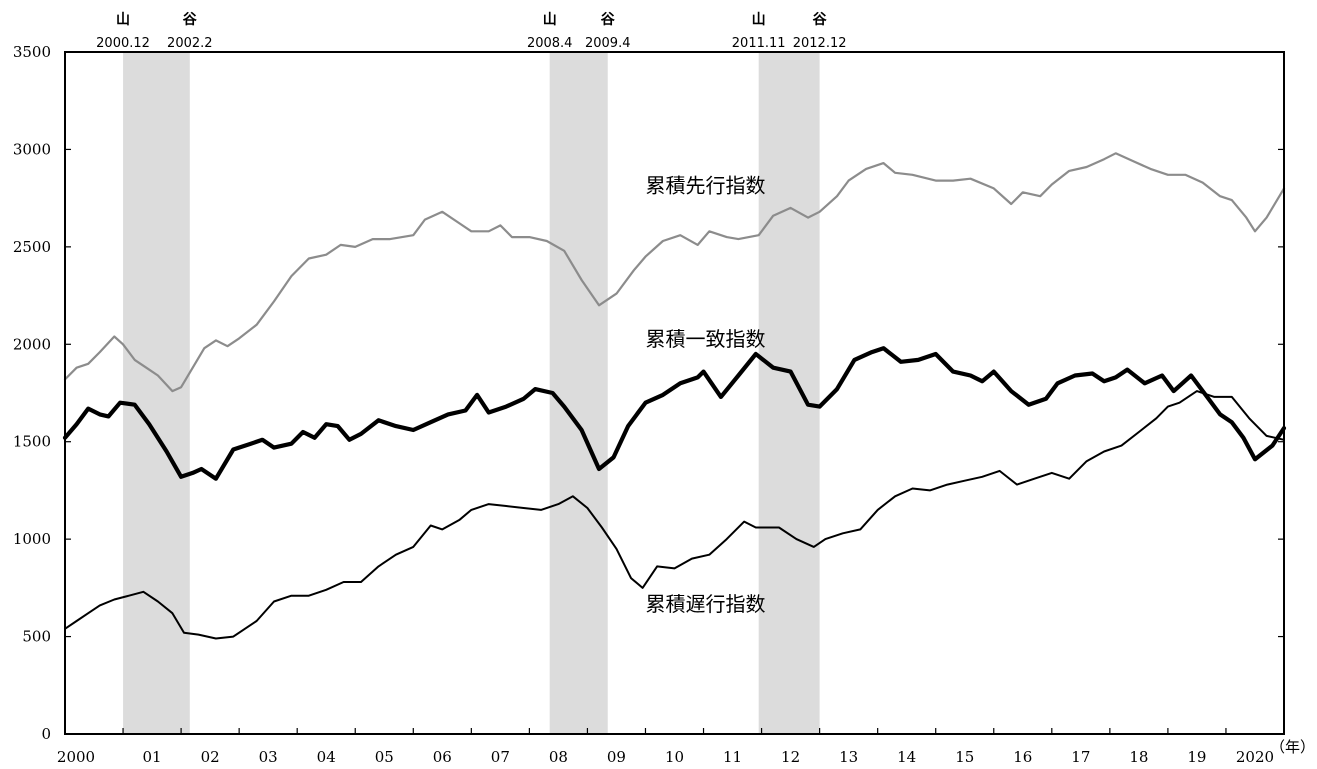  Describe the element at coordinates (848, 757) in the screenshot. I see `x-tick-label: 13` at that location.